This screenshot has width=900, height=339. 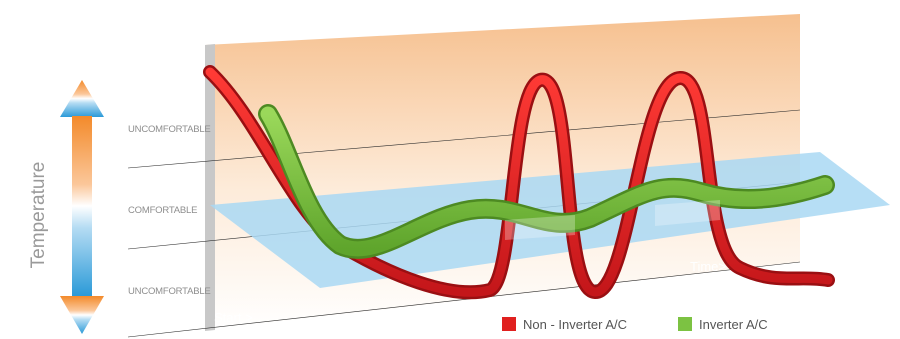 What do you see at coordinates (162, 210) in the screenshot?
I see `zone-label-middle: COMFORTABLE` at bounding box center [162, 210].